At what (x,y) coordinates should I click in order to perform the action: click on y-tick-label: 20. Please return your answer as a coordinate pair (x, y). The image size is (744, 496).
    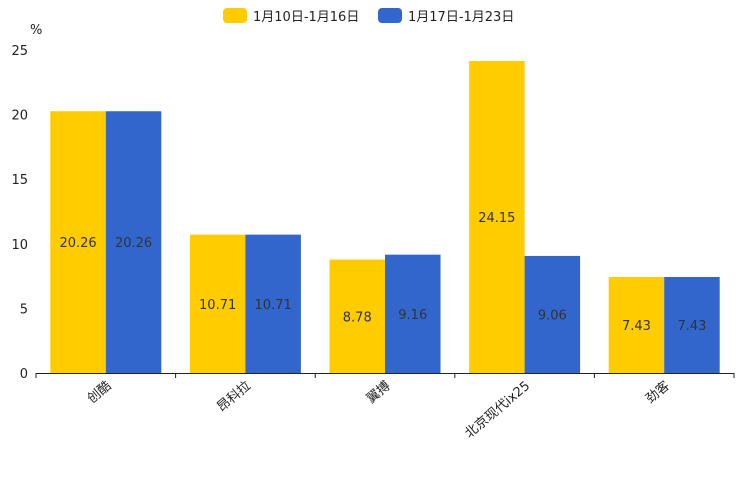
    Looking at the image, I should click on (19, 116).